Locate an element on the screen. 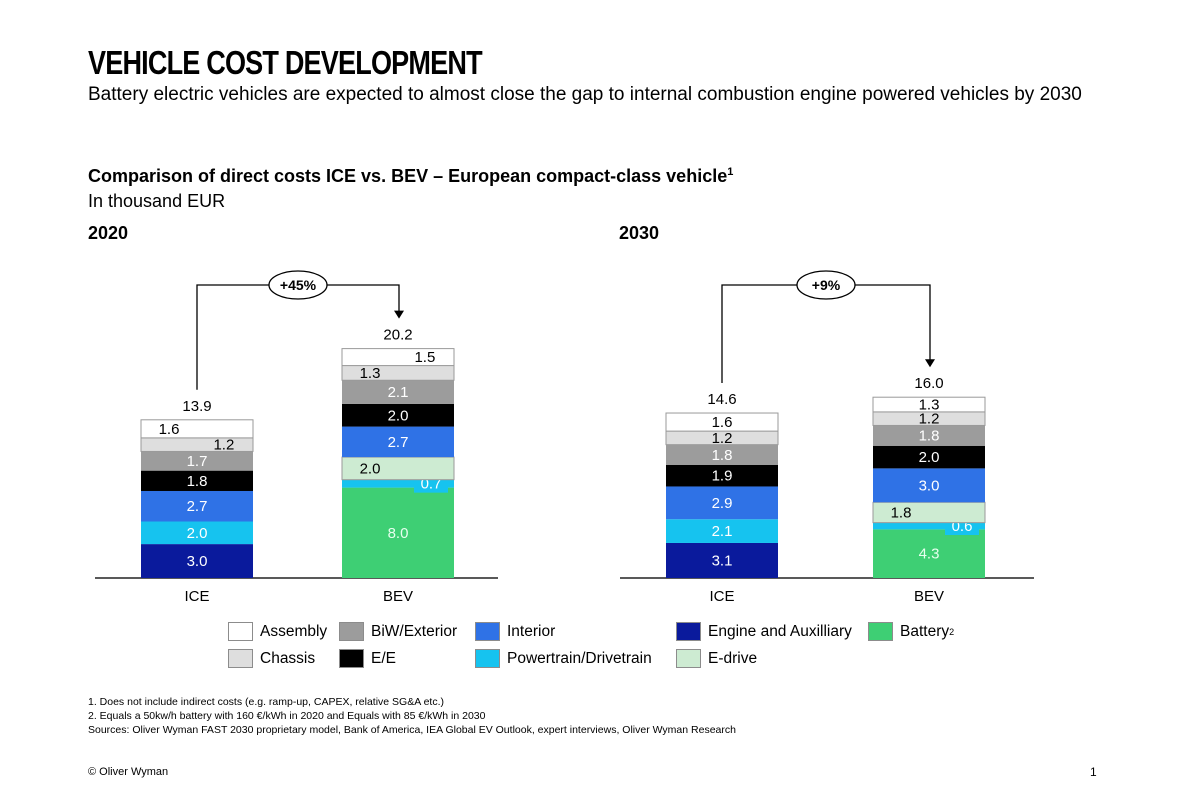 The image size is (1200, 800). bar-2030-ice-biw-exterior is located at coordinates (722, 454).